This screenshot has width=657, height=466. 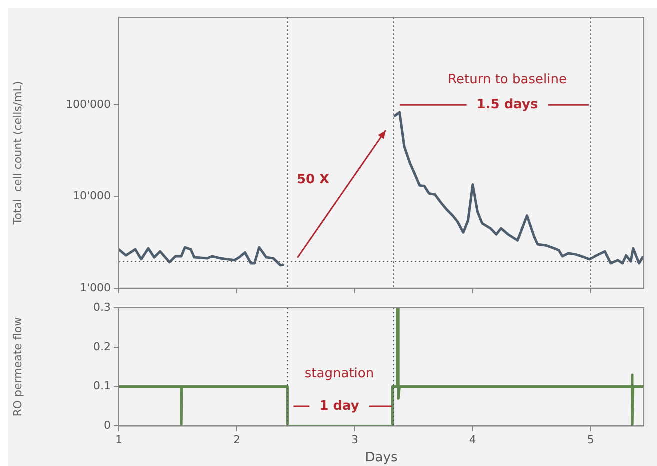 What do you see at coordinates (340, 406) in the screenshot?
I see `annotation: 1 day` at bounding box center [340, 406].